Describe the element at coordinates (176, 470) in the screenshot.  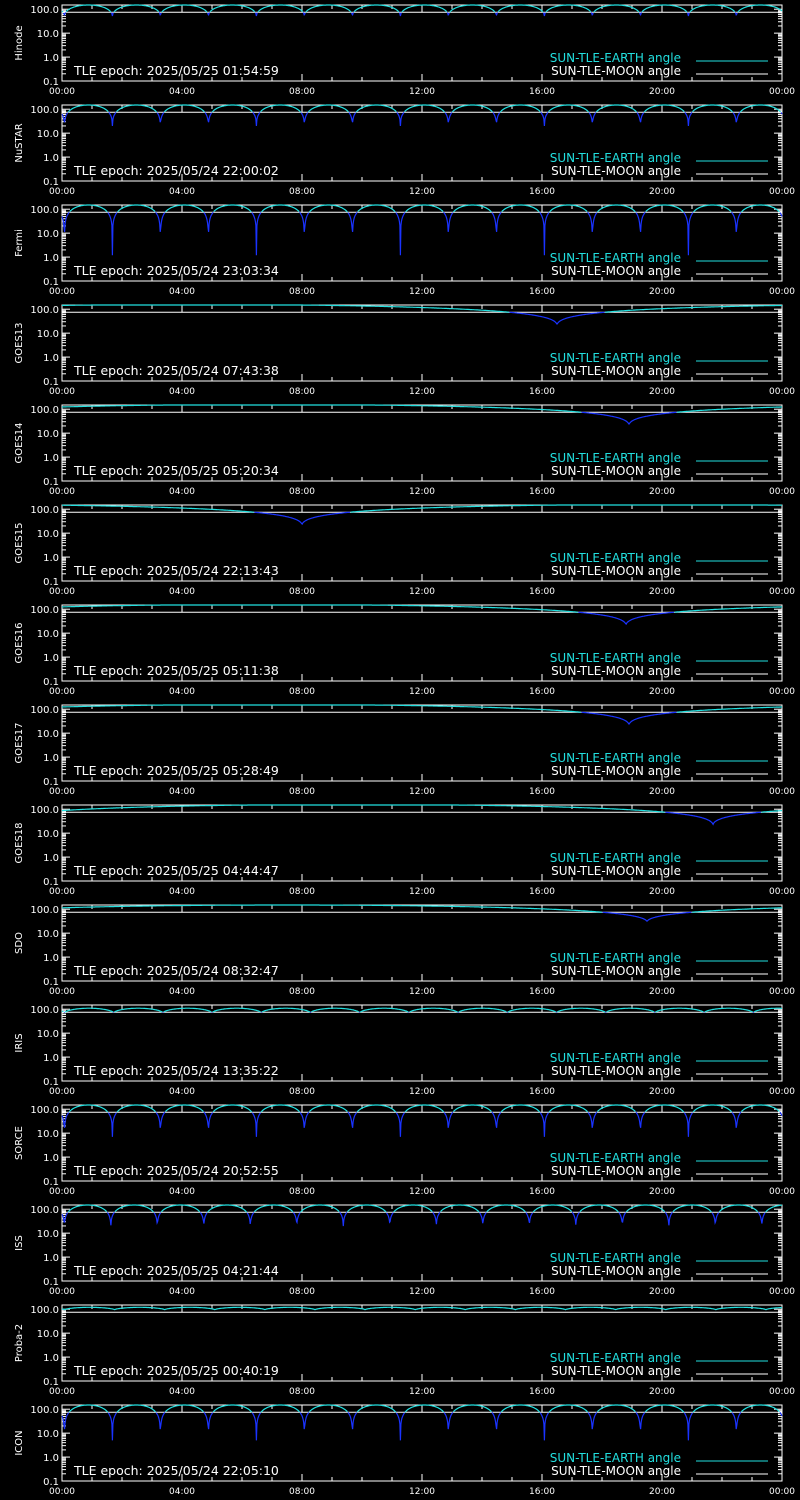
I see `tle-epoch-label: TLE epoch: 2025/05/25 05:20:34` at that location.